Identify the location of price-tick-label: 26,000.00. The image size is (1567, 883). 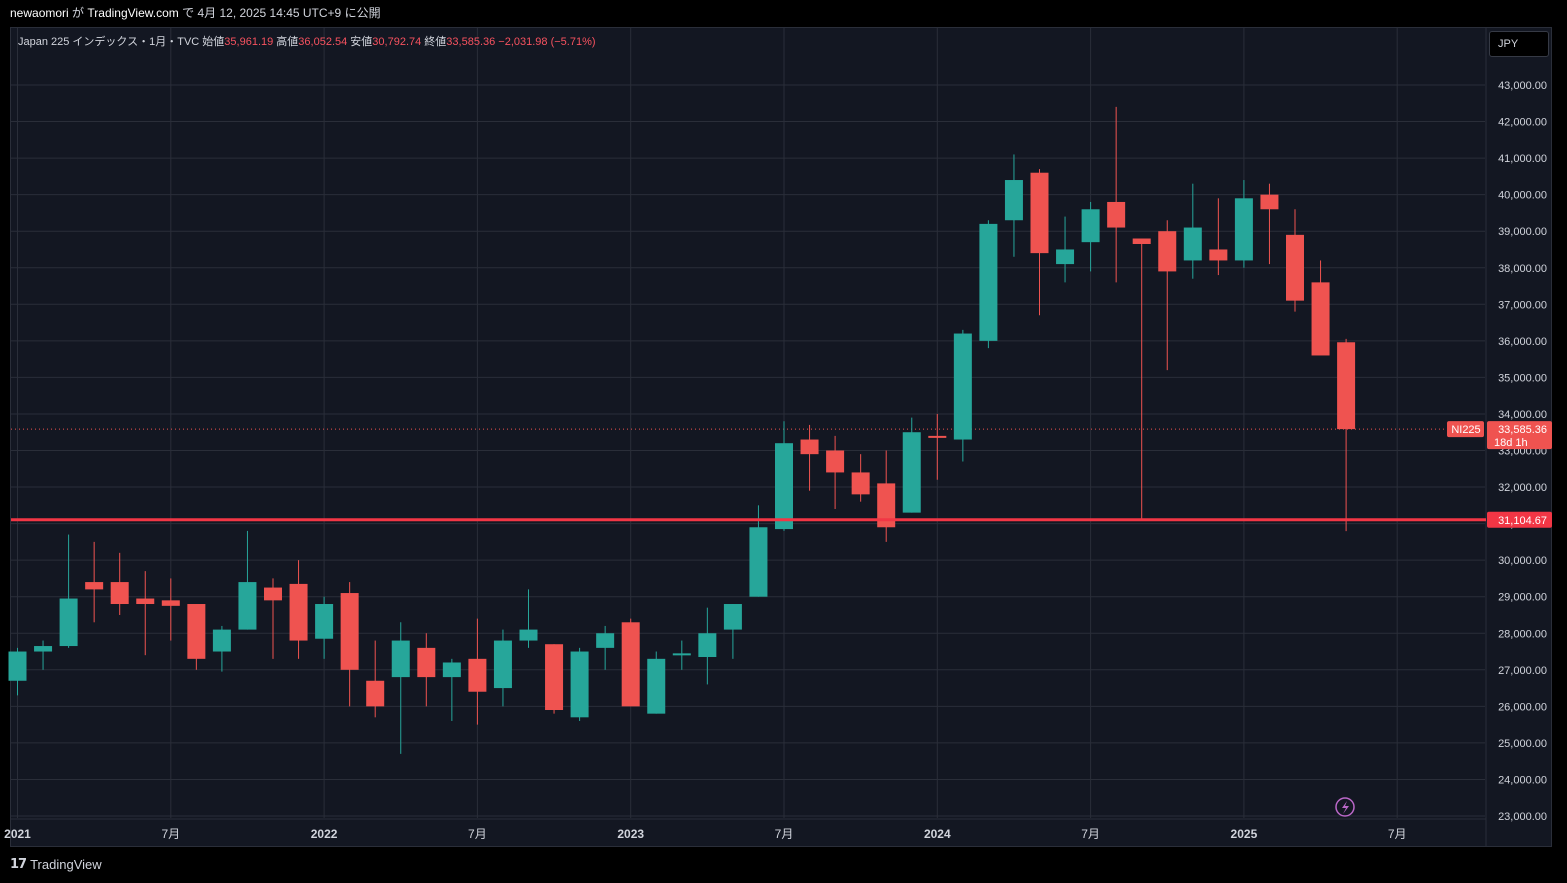
(1522, 707).